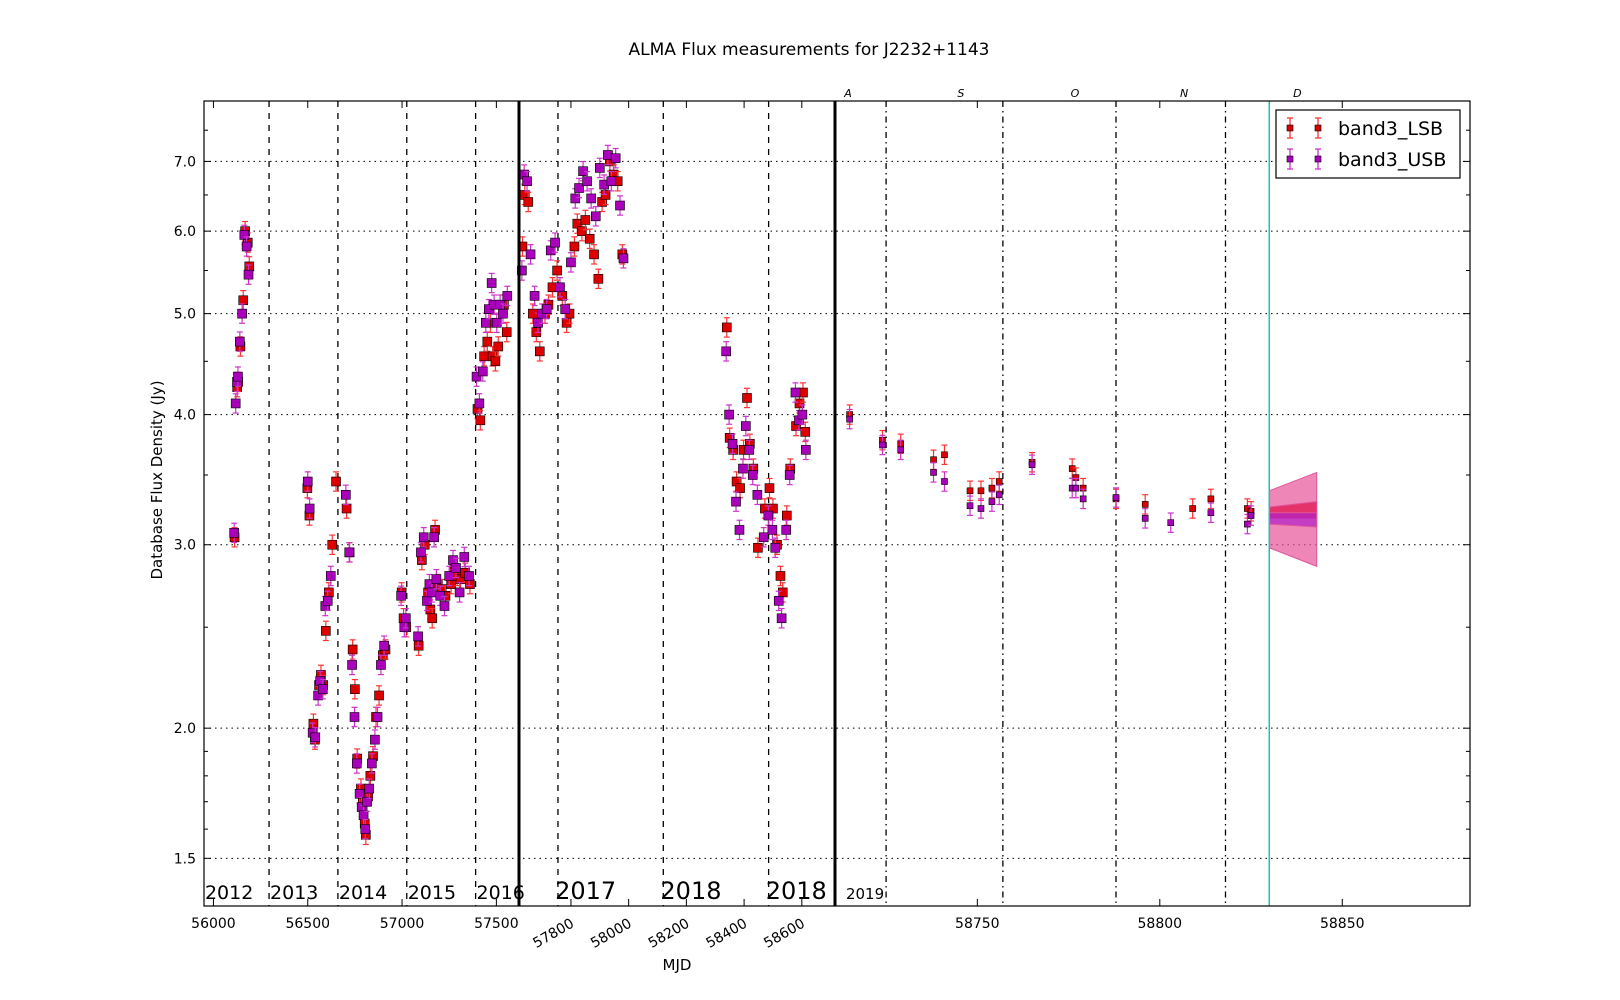  What do you see at coordinates (185, 232) in the screenshot?
I see `y-tick-label: 6.0` at bounding box center [185, 232].